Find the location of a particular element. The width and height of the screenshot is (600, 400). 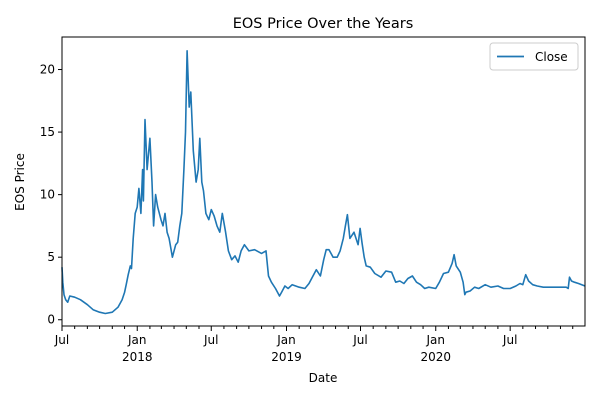

y-axis: 0 5 10 15 20 is located at coordinates (51, 195).